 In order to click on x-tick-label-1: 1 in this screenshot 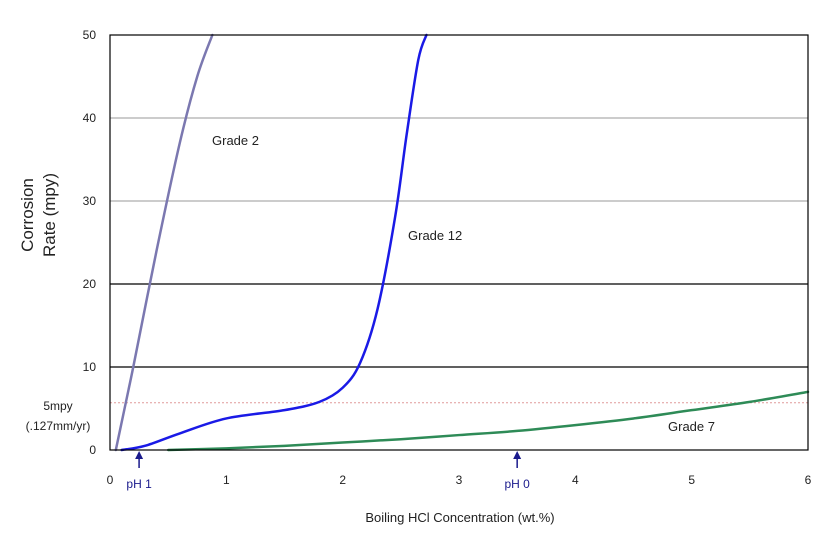, I will do `click(226, 480)`.